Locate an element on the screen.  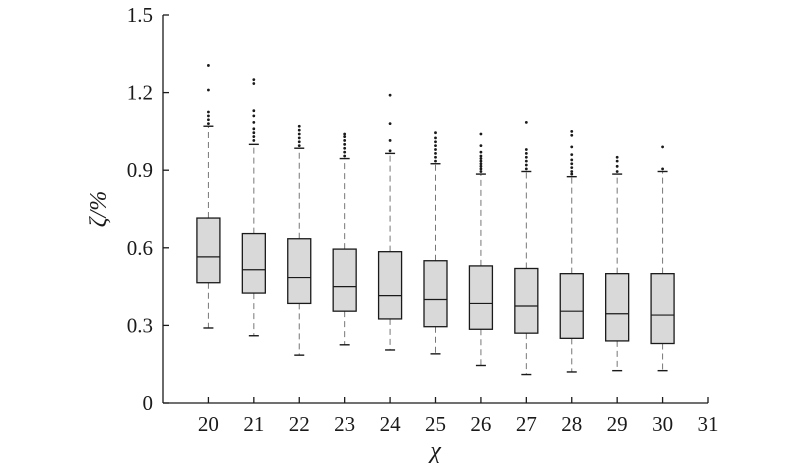
y-tick-label: 1.5 is located at coordinates (140, 15).